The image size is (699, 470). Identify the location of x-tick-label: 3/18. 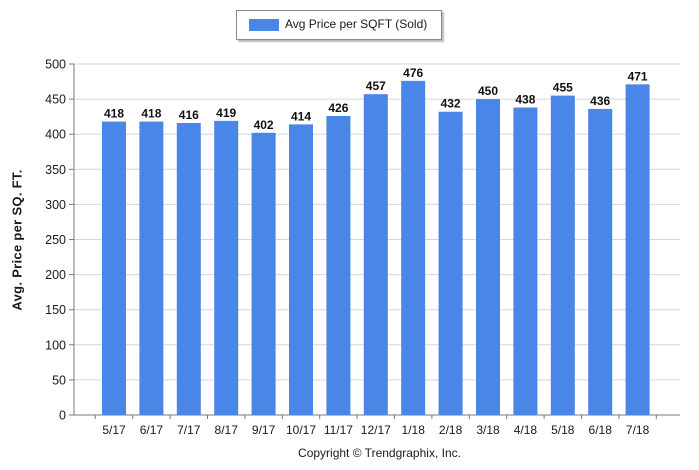
(488, 430).